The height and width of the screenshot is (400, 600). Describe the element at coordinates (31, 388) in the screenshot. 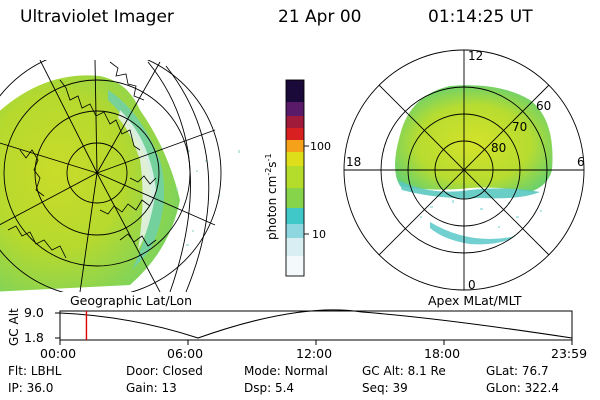

I see `status-ip: IP: 36.0` at that location.